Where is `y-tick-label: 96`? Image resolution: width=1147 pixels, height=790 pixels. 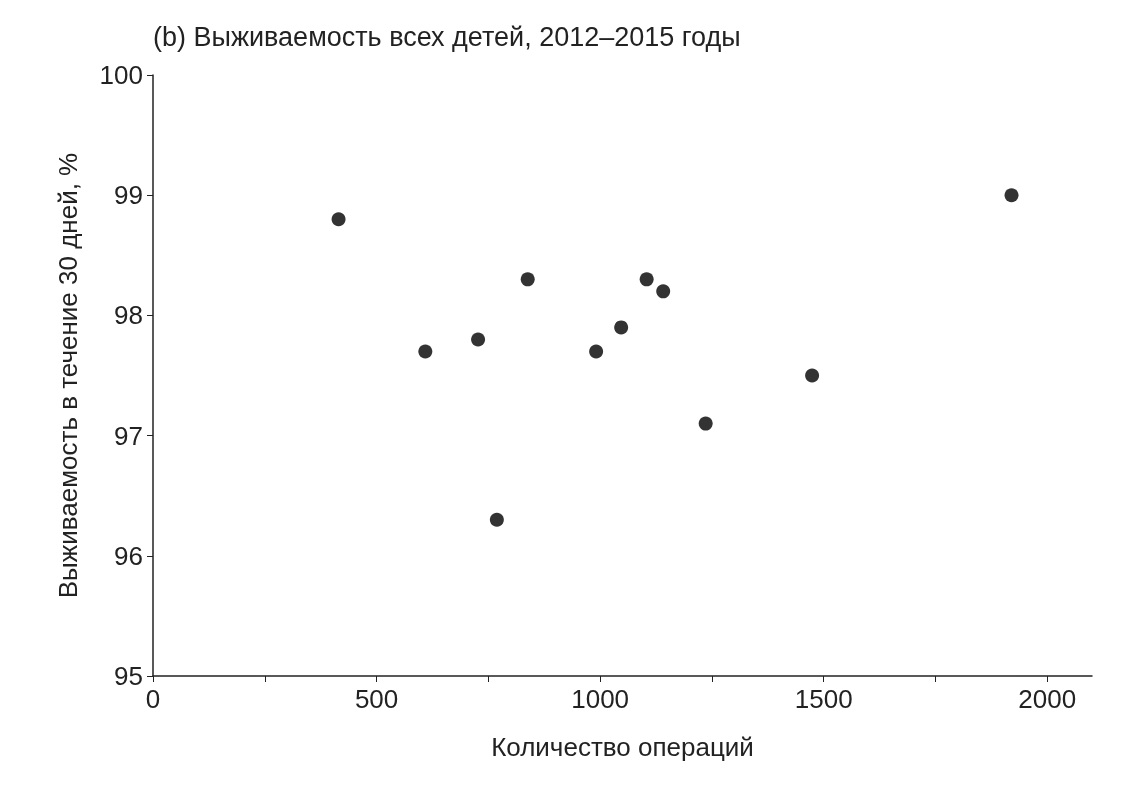
y-tick-label: 96 is located at coordinates (128, 555).